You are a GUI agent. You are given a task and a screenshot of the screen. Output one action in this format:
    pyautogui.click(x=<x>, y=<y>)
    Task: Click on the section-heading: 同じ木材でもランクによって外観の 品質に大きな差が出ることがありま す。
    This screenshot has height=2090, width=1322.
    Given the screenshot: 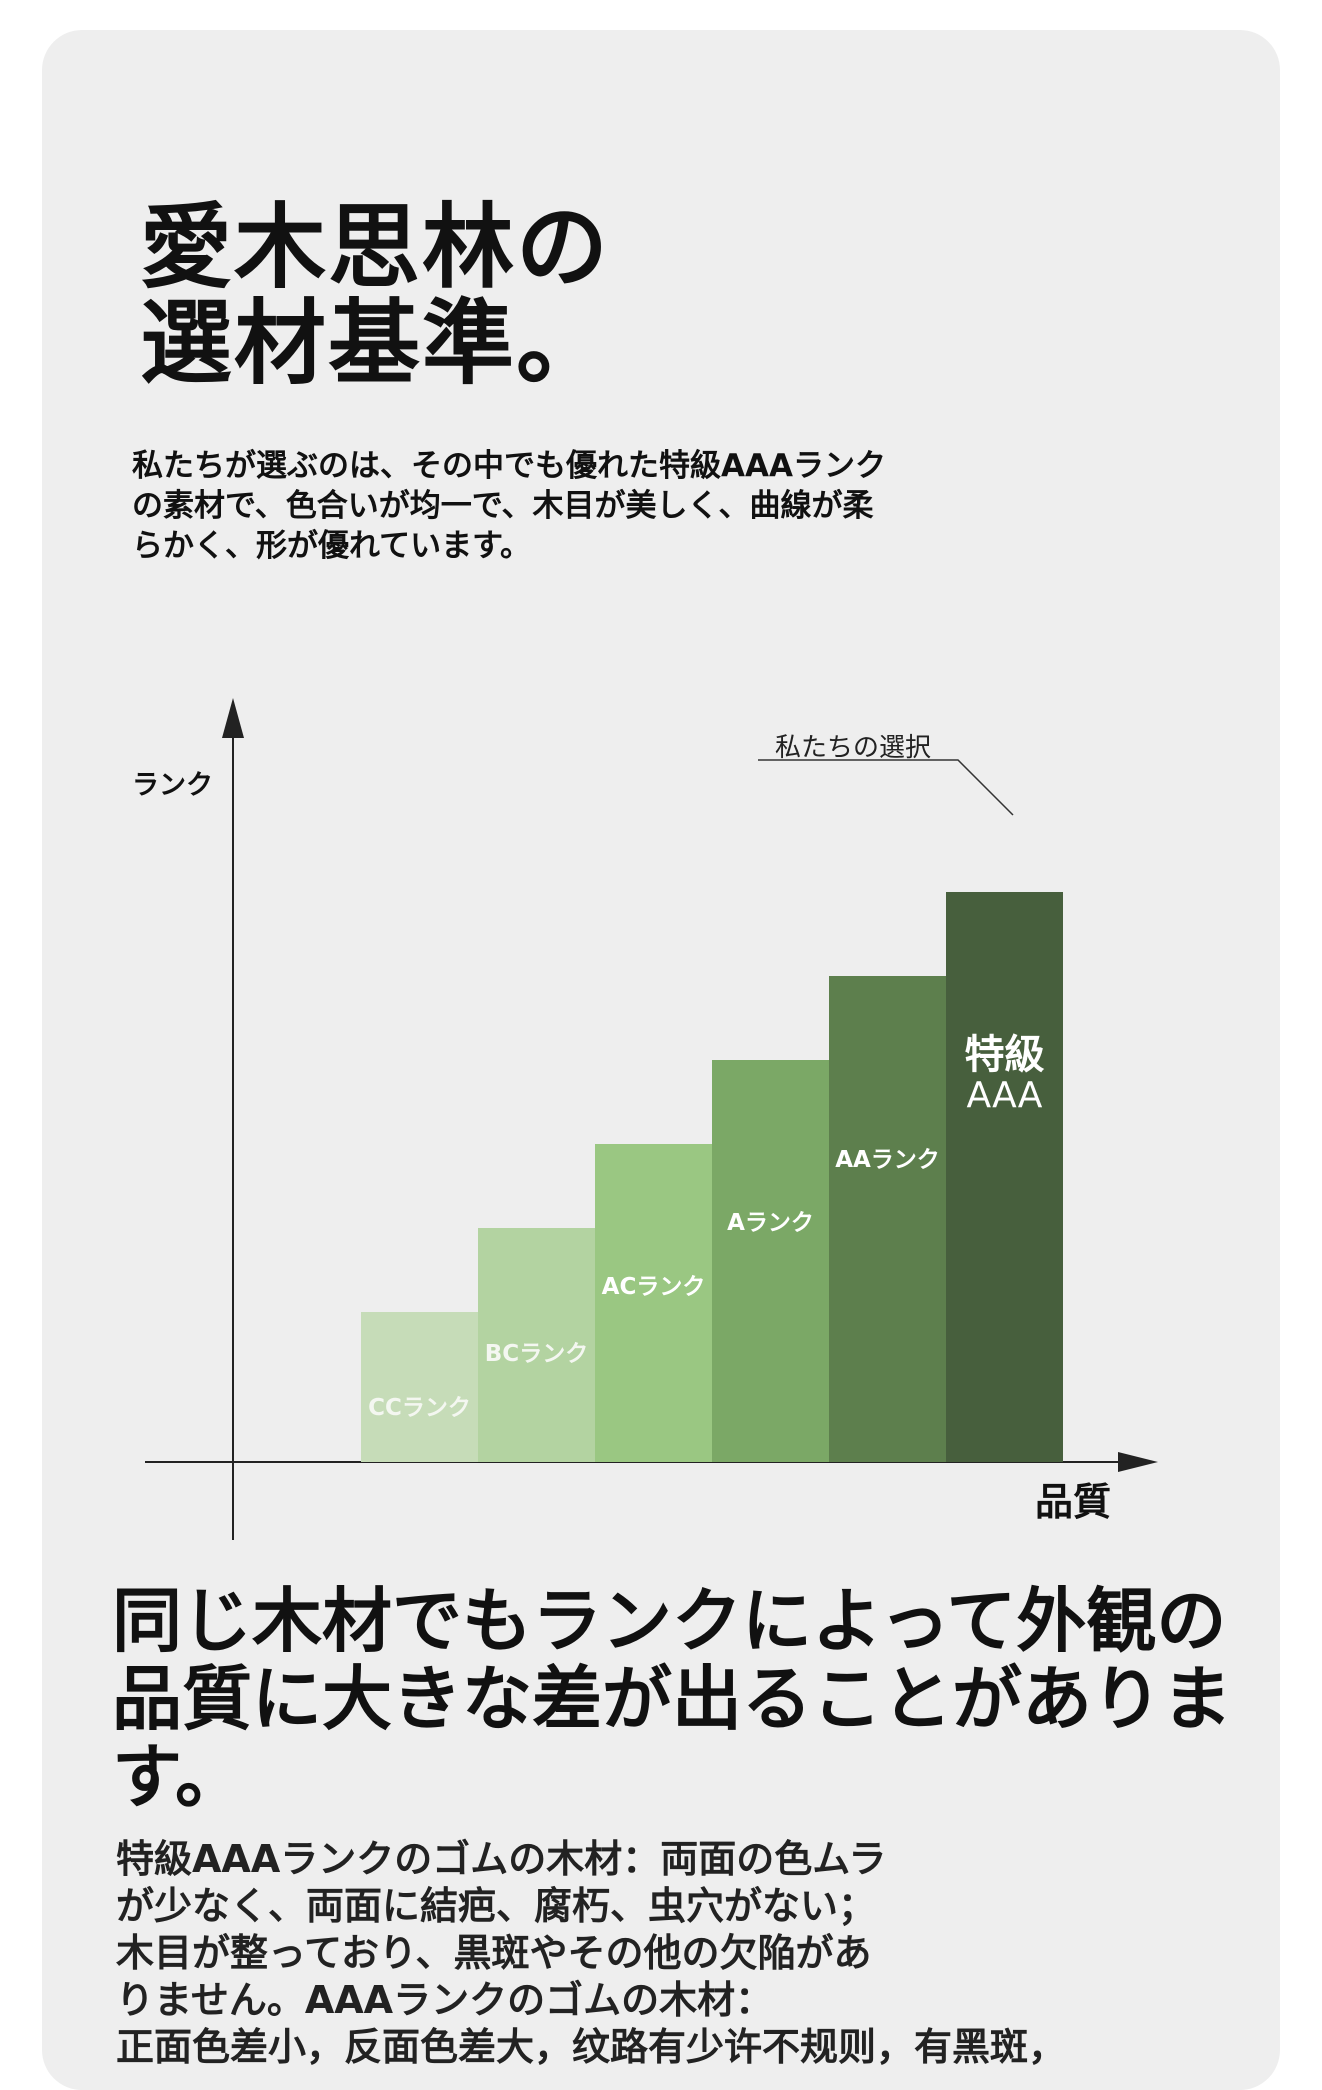 What is the action you would take?
    pyautogui.click(x=687, y=1699)
    